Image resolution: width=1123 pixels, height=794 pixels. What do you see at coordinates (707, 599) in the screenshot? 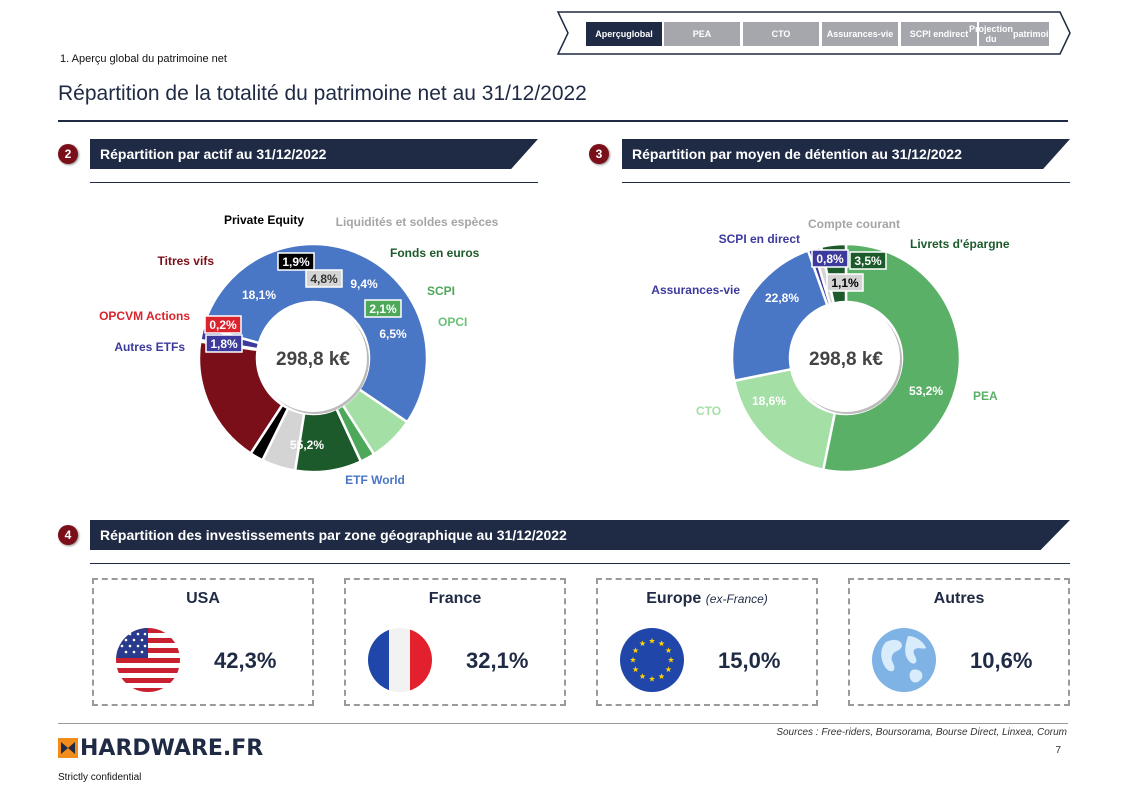
I see `geo-zone-title: Europe (ex-France)` at bounding box center [707, 599].